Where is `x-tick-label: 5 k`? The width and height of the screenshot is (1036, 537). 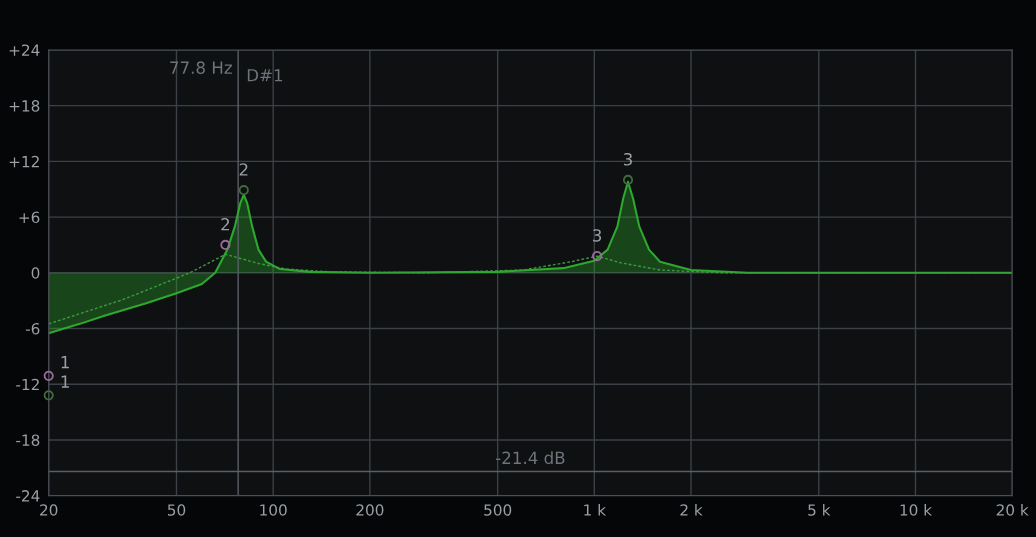
x-tick-label: 5 k is located at coordinates (819, 509).